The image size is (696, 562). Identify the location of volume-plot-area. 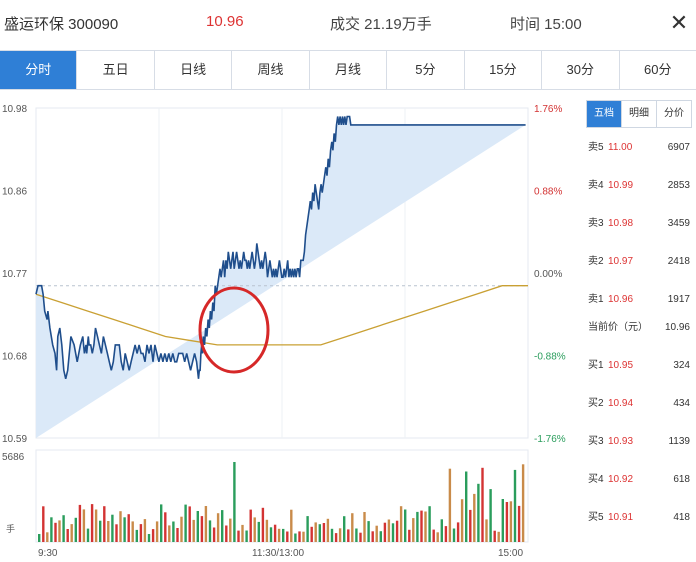
(282, 496).